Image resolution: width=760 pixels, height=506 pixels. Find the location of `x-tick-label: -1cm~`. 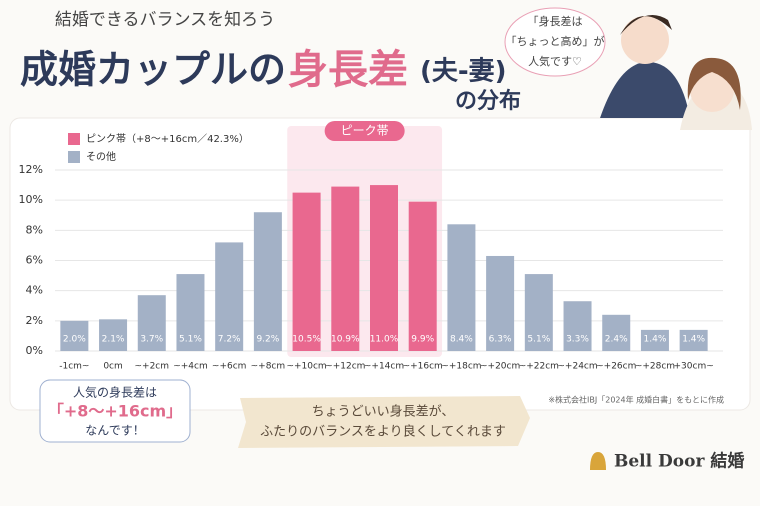

x-tick-label: -1cm~ is located at coordinates (74, 367).